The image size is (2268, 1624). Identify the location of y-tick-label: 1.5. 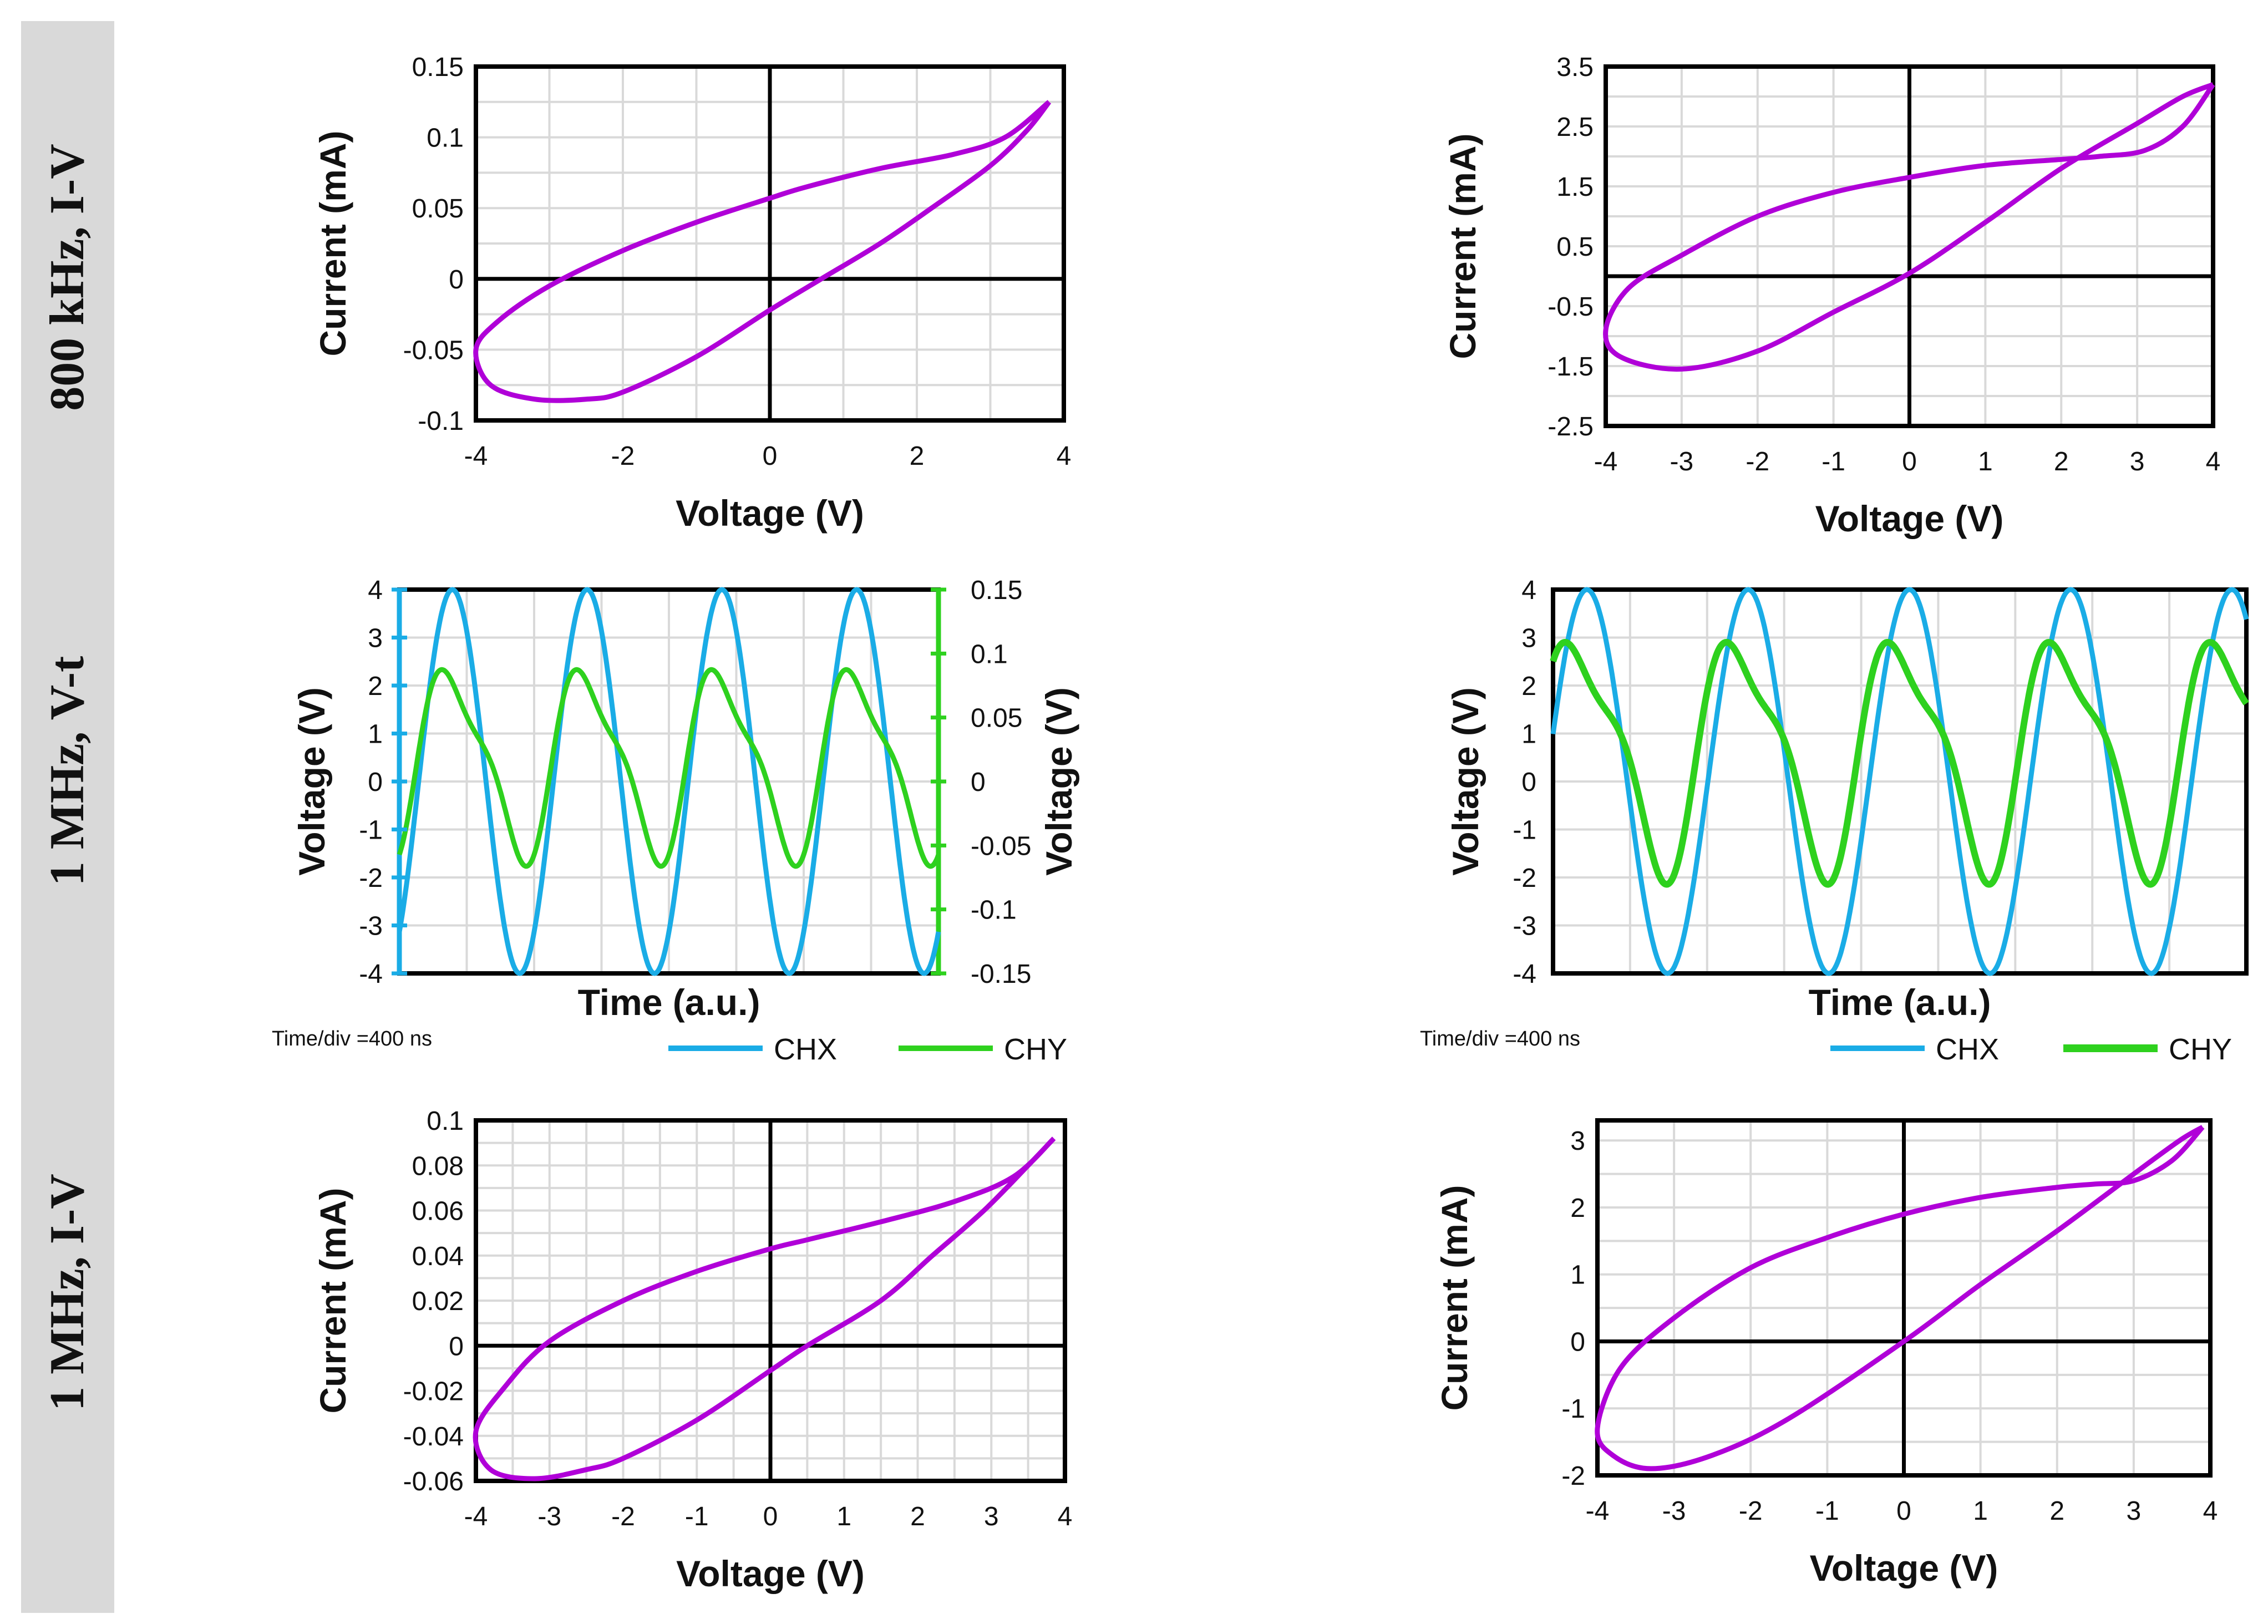
(1575, 187).